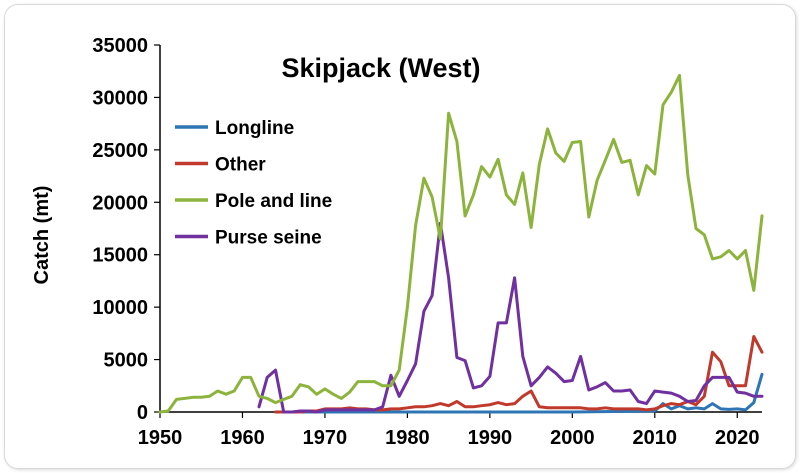 Image resolution: width=800 pixels, height=473 pixels. I want to click on x-tick-label: 2020, so click(737, 438).